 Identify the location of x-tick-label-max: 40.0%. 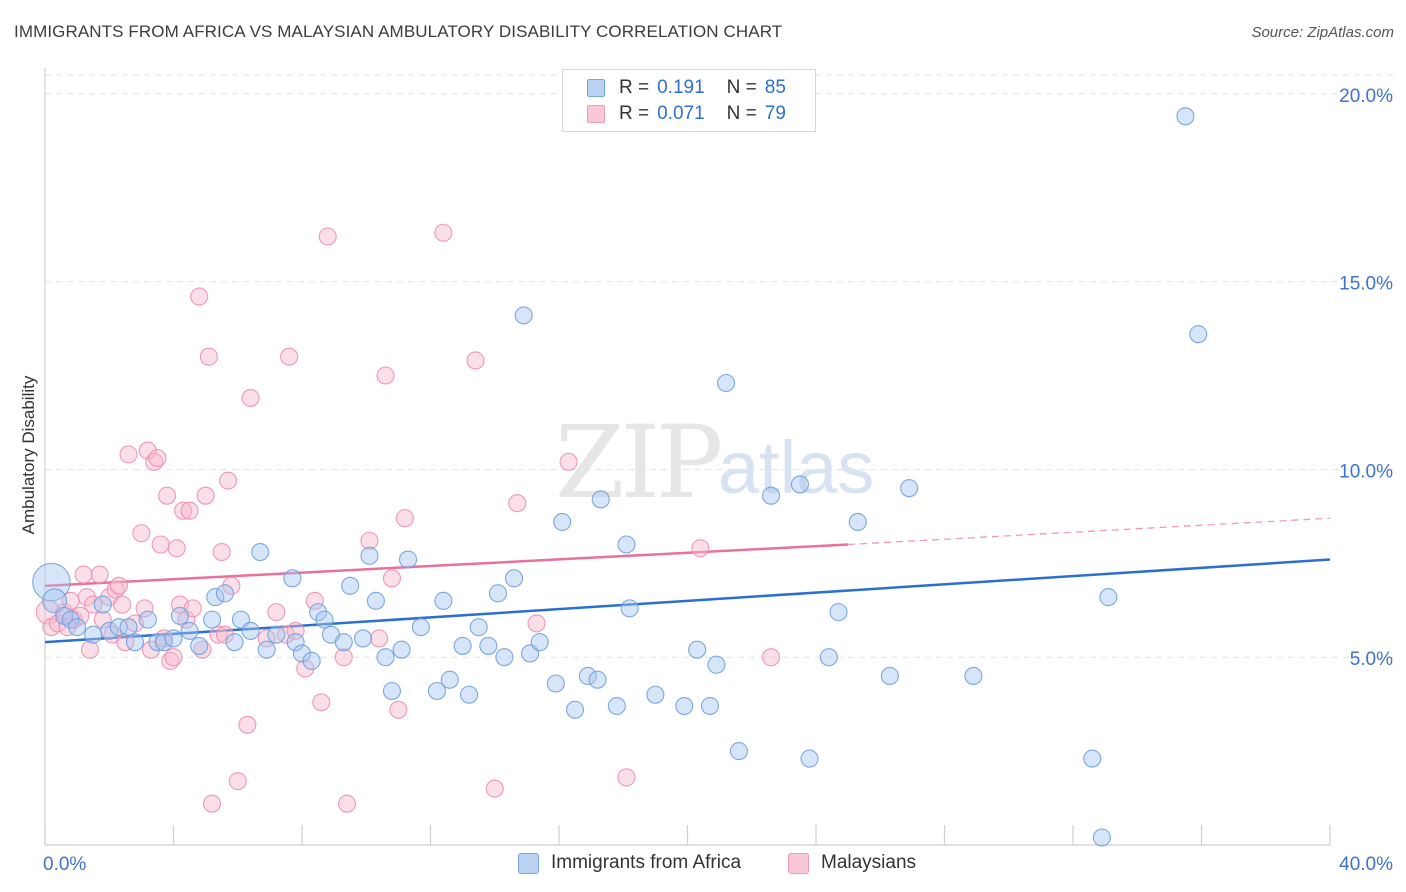
(1366, 864).